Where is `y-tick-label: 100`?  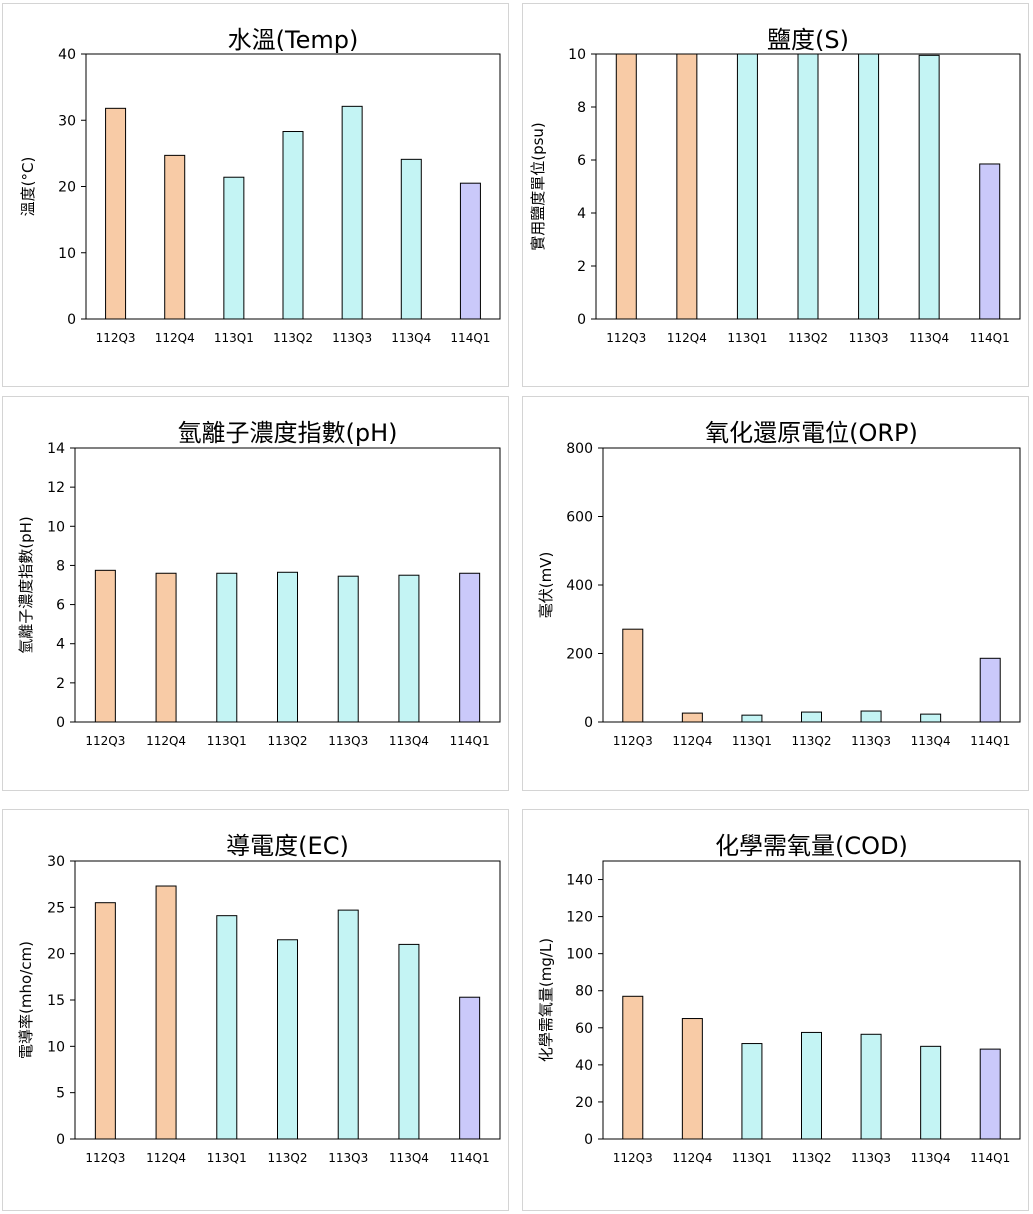
y-tick-label: 100 is located at coordinates (579, 955).